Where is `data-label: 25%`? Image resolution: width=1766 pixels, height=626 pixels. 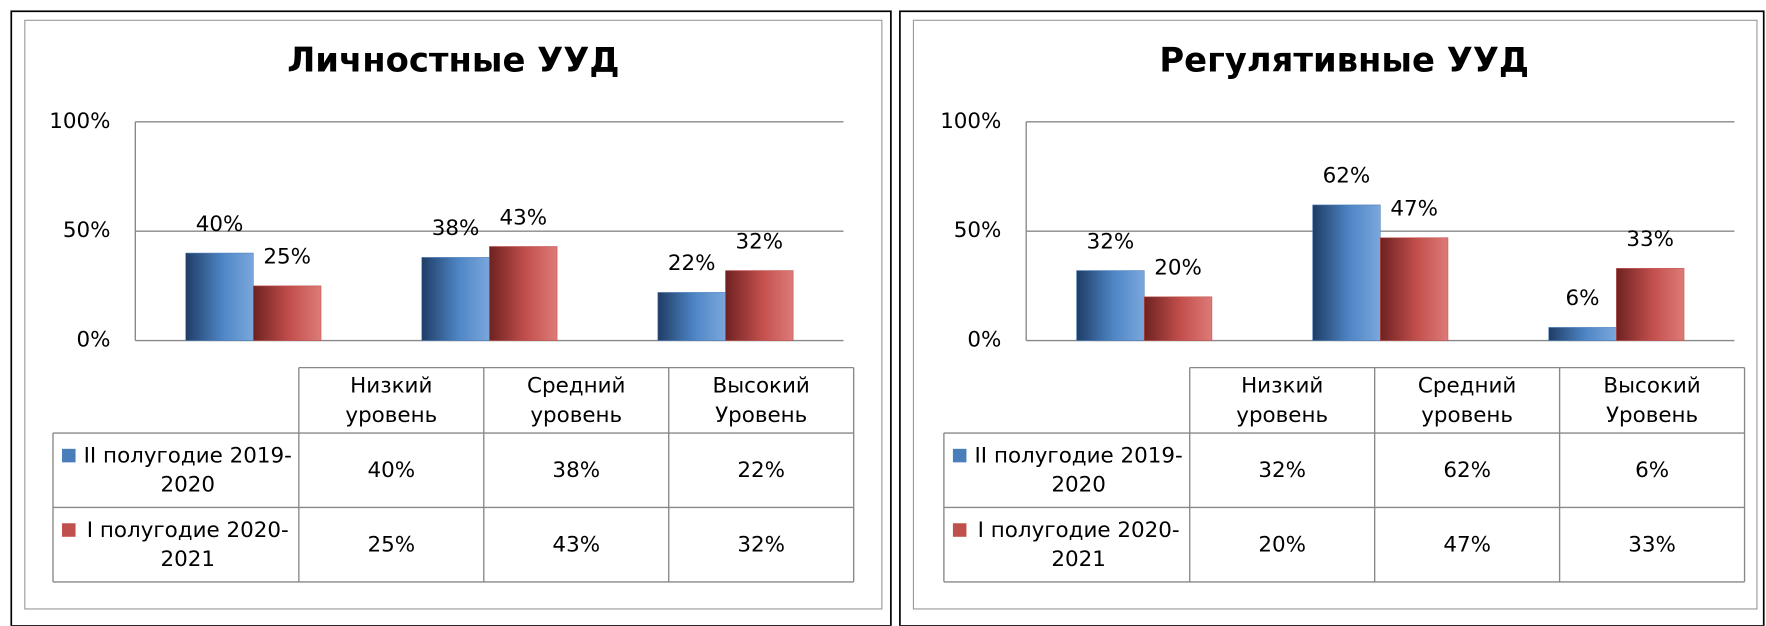 data-label: 25% is located at coordinates (287, 257).